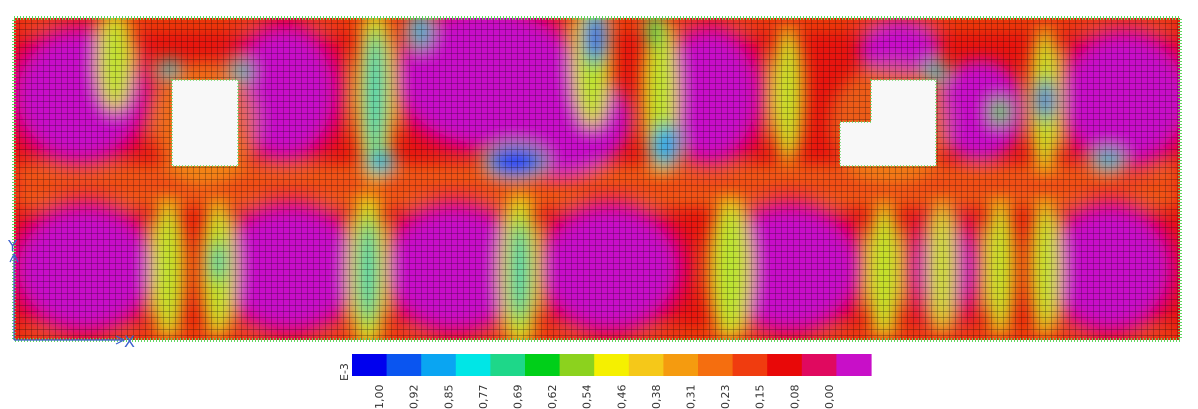  What do you see at coordinates (12, 246) in the screenshot?
I see `y-axis-label: Y` at bounding box center [12, 246].